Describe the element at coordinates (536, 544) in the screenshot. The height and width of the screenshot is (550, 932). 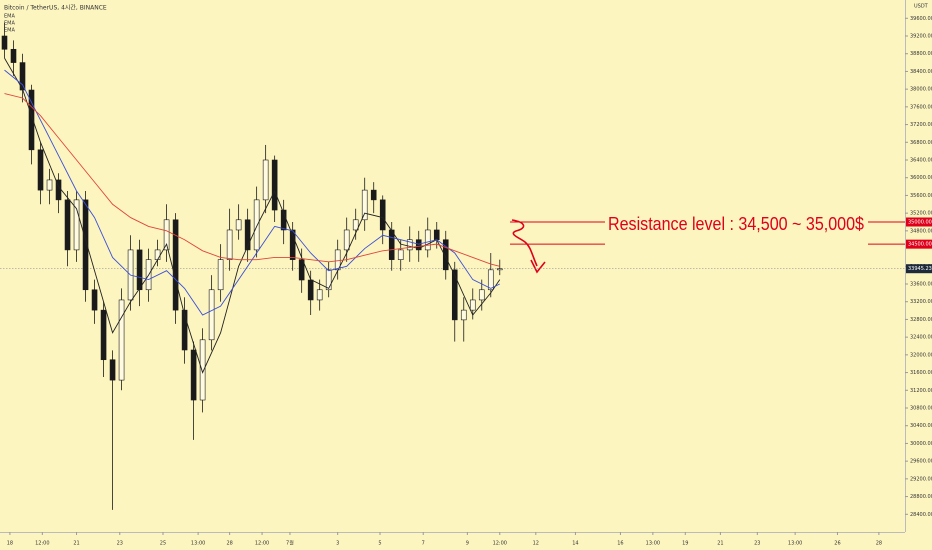
I see `x-tick-label: 12` at that location.